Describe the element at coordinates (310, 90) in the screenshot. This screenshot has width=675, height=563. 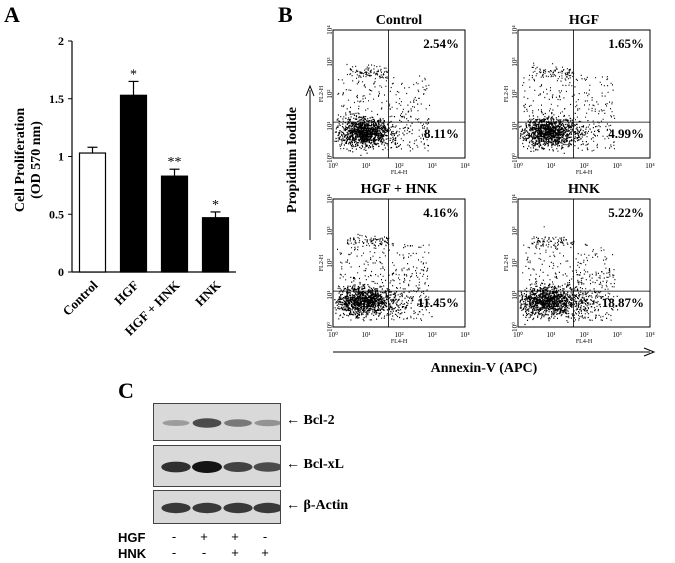
I see `y-axis-arrowhead` at that location.